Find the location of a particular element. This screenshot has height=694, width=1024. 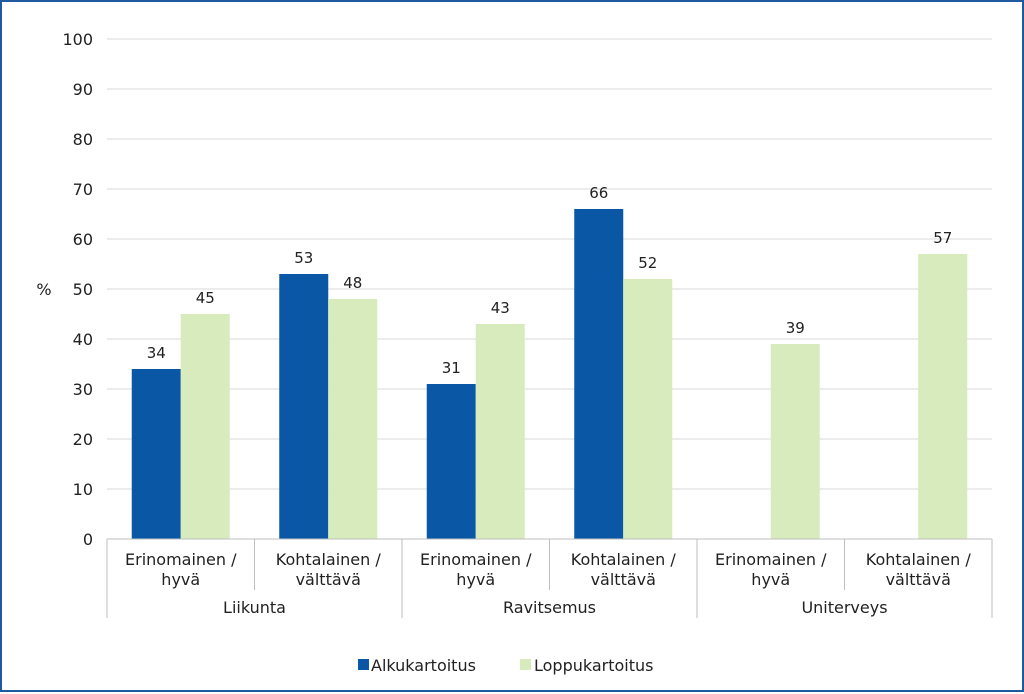

y-tick-label: 10 is located at coordinates (83, 489).